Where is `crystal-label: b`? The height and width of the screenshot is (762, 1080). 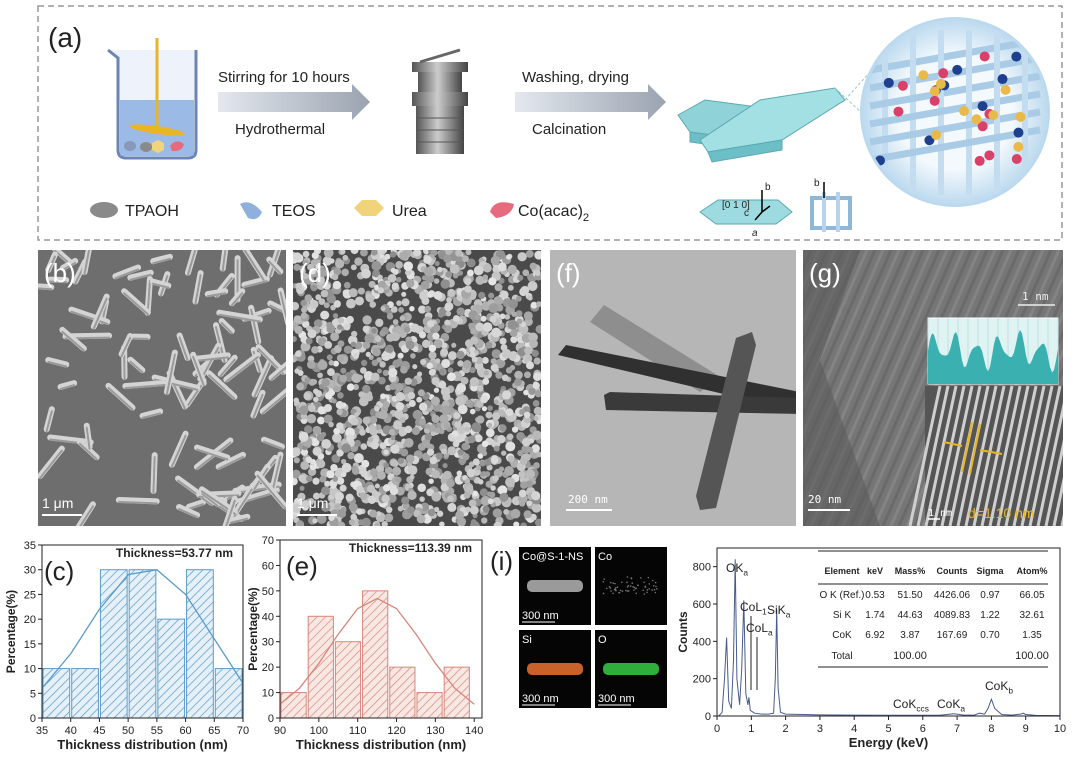 crystal-label: b is located at coordinates (817, 183).